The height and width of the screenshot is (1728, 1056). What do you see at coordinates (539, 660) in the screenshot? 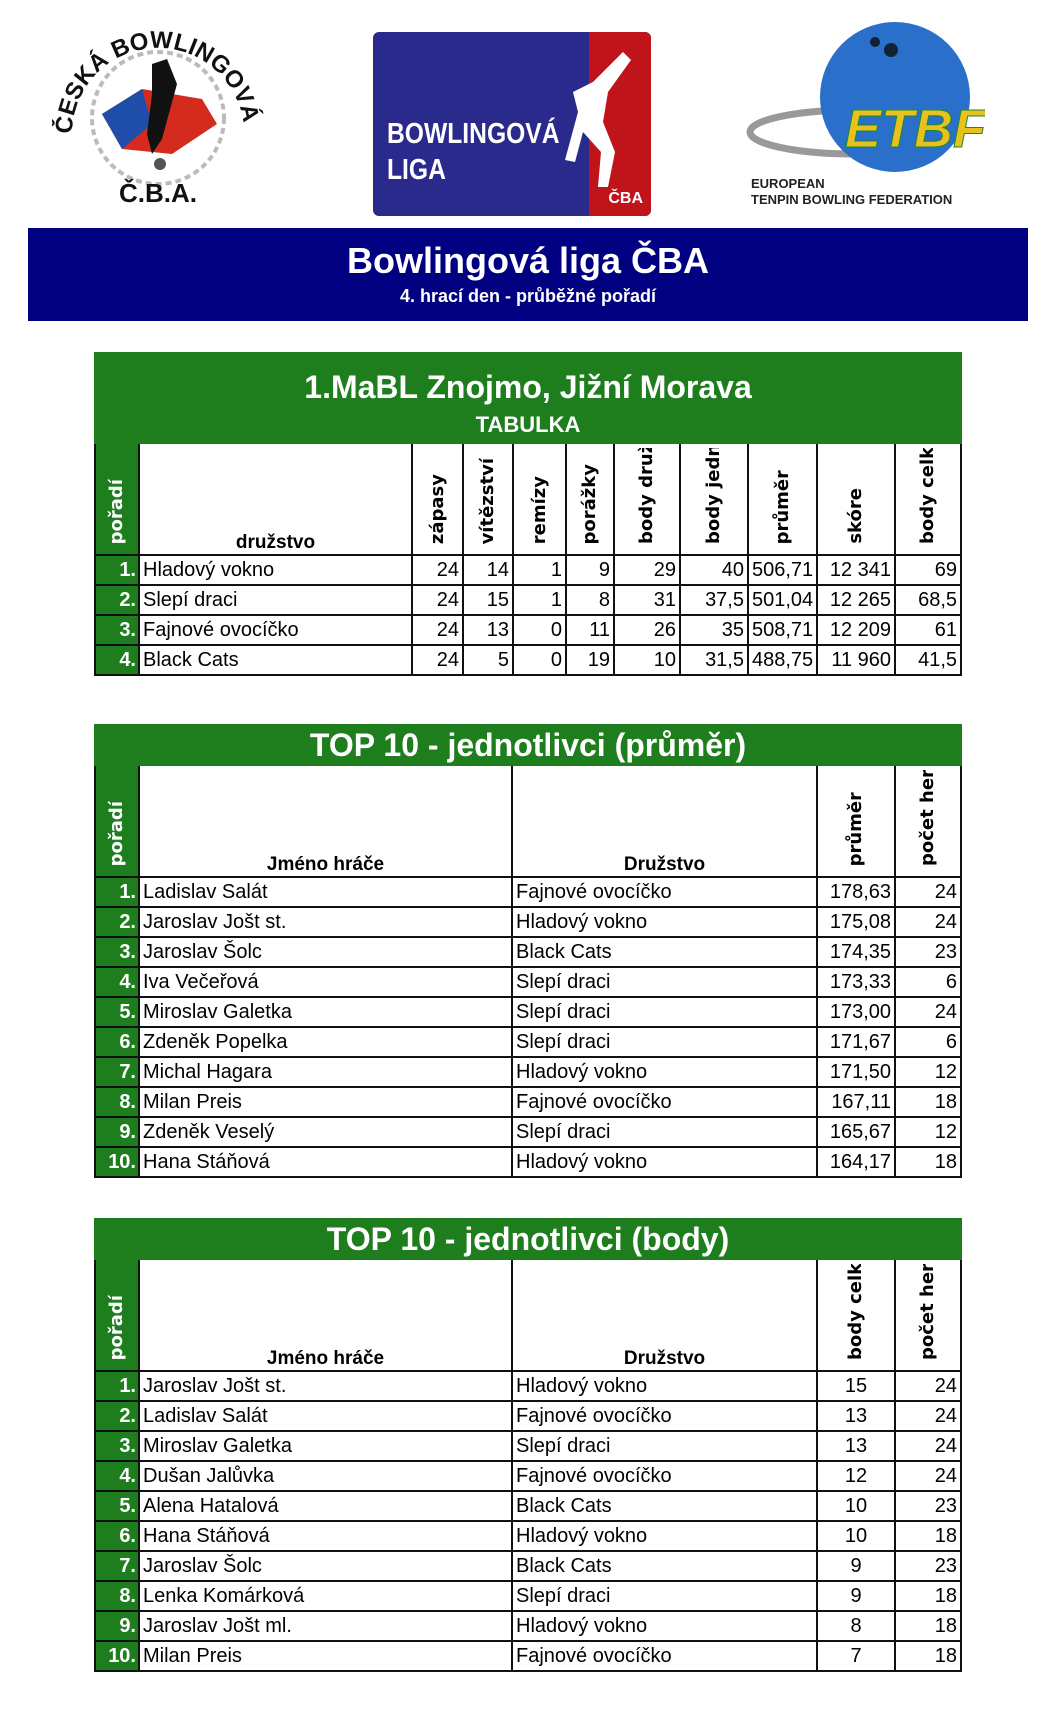
I see `table-cell: 0` at bounding box center [539, 660].